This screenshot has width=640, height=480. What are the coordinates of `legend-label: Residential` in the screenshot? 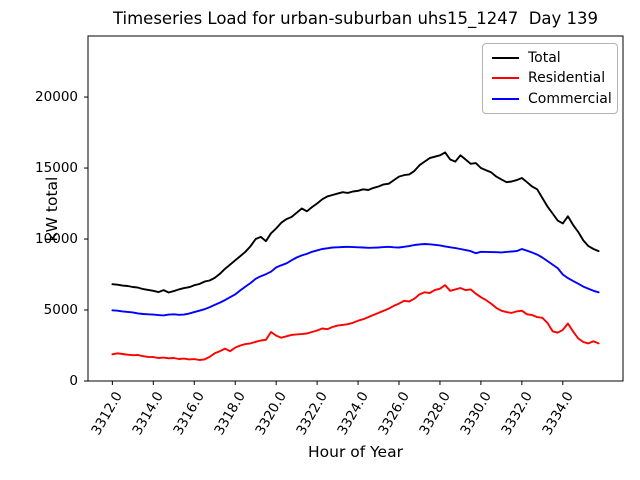 It's located at (567, 78).